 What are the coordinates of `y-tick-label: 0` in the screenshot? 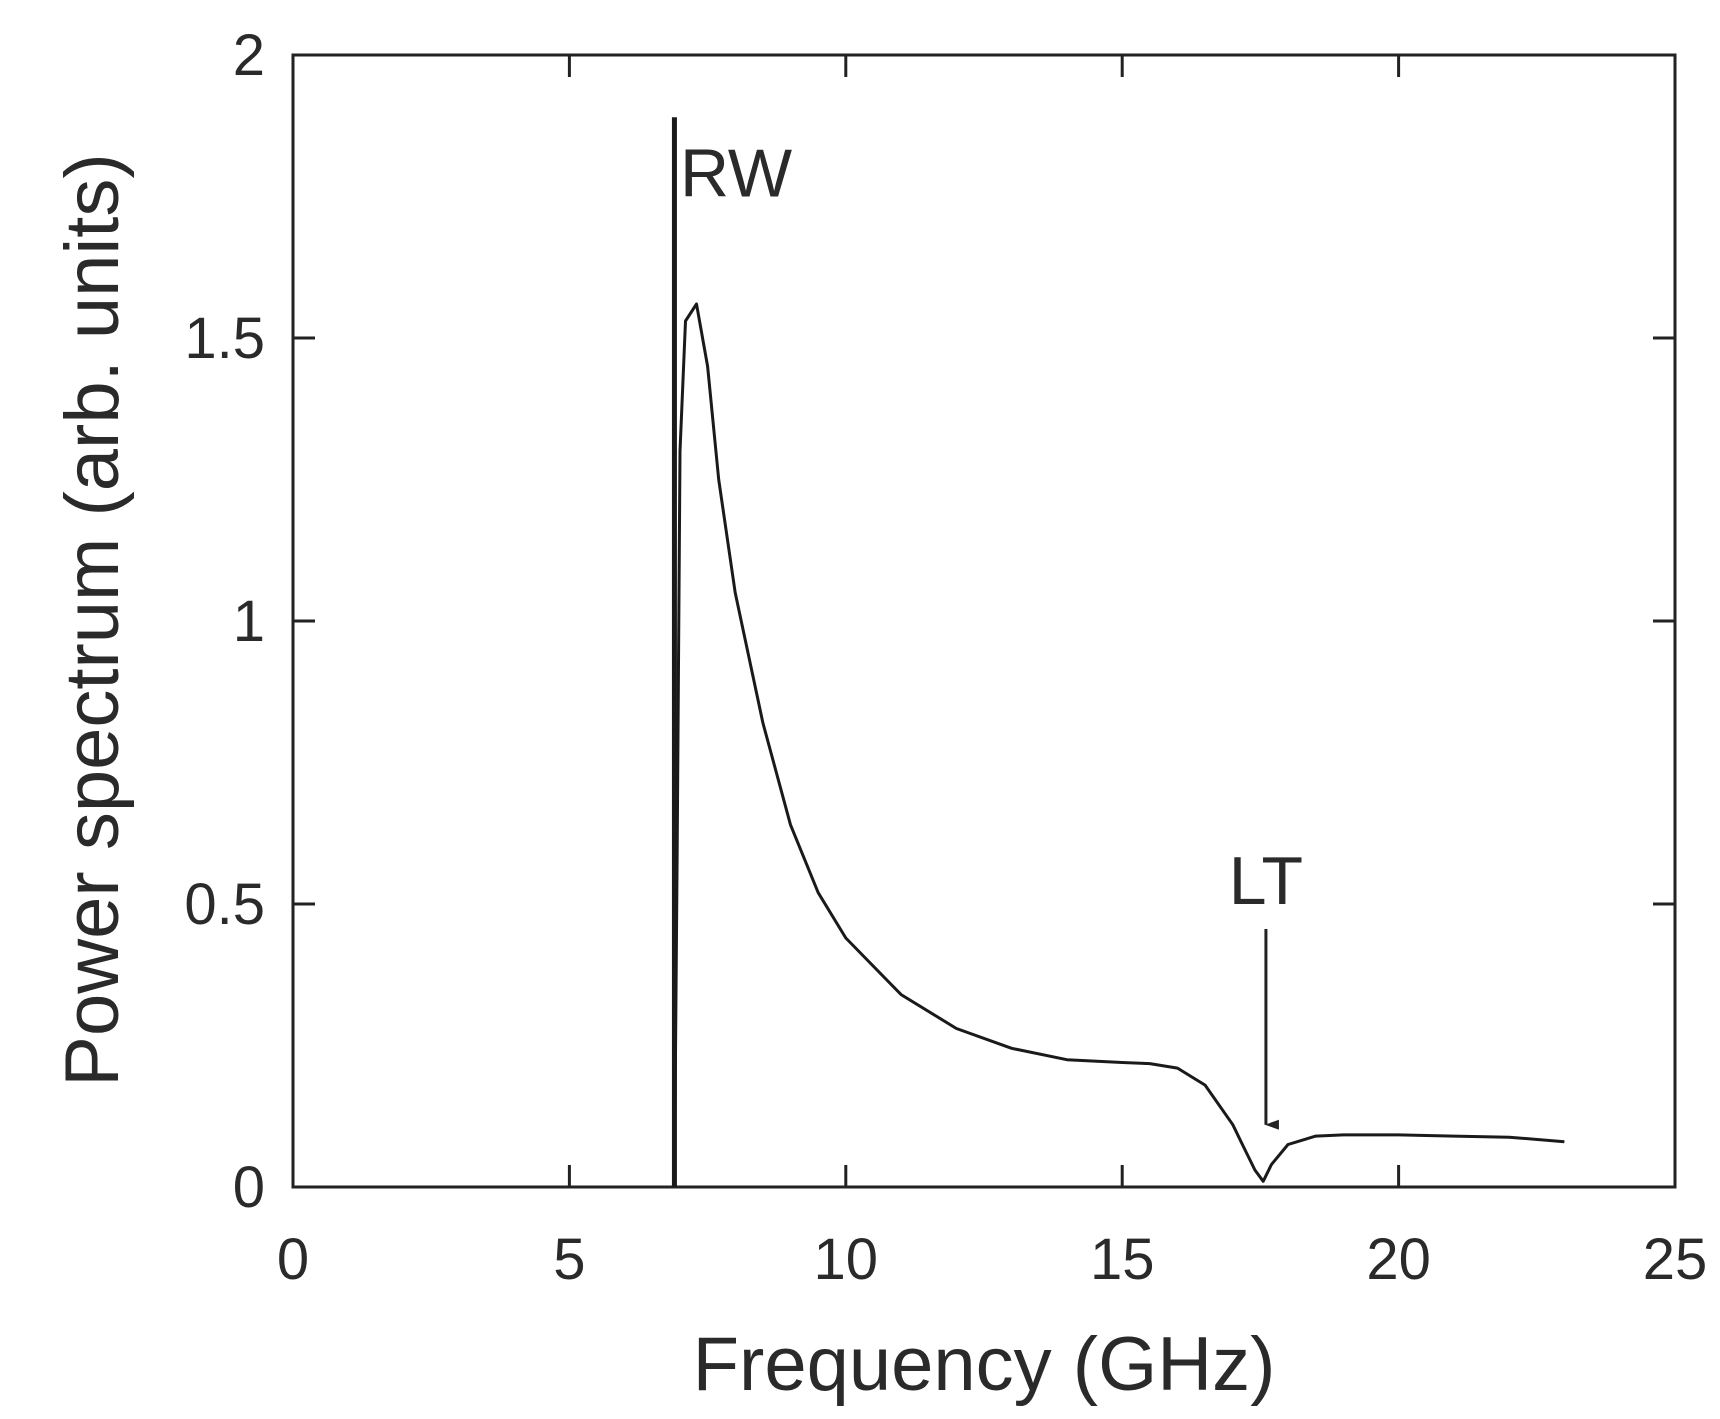 It's located at (249, 1187).